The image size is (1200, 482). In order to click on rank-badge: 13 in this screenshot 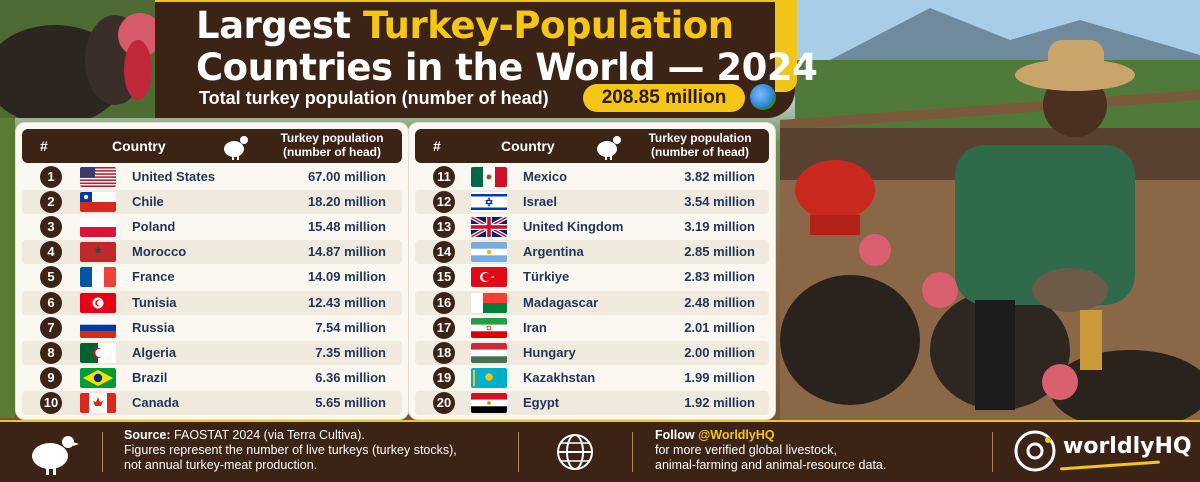, I will do `click(444, 227)`.